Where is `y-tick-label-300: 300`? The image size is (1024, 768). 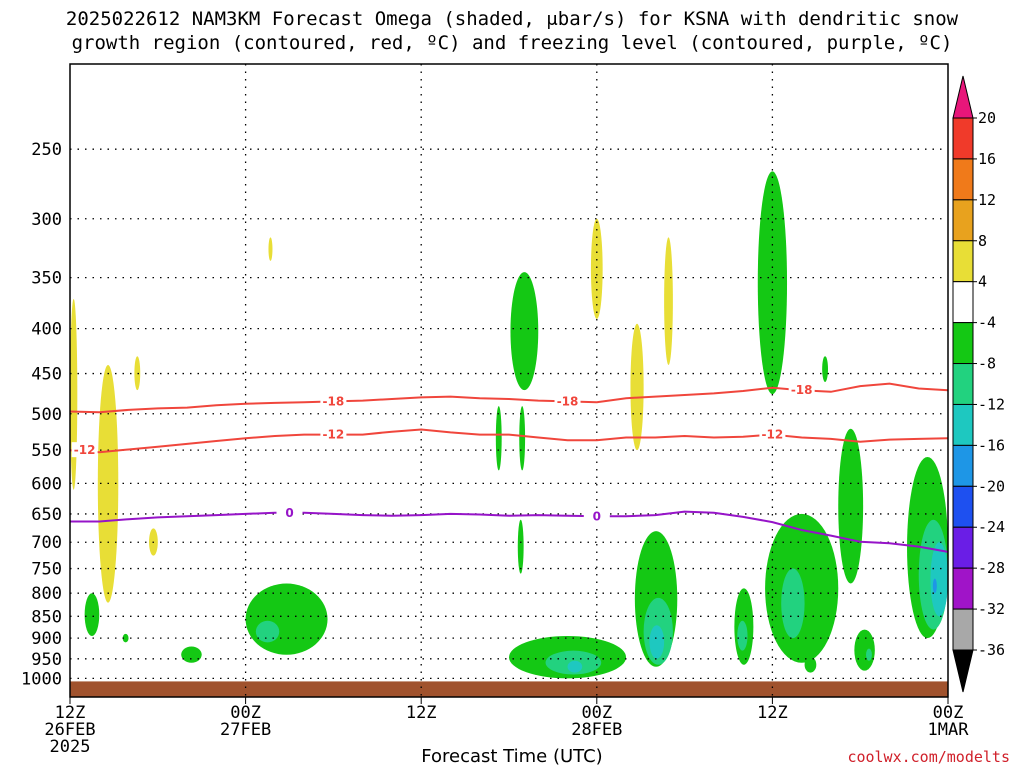
y-tick-label-300: 300 is located at coordinates (46, 220).